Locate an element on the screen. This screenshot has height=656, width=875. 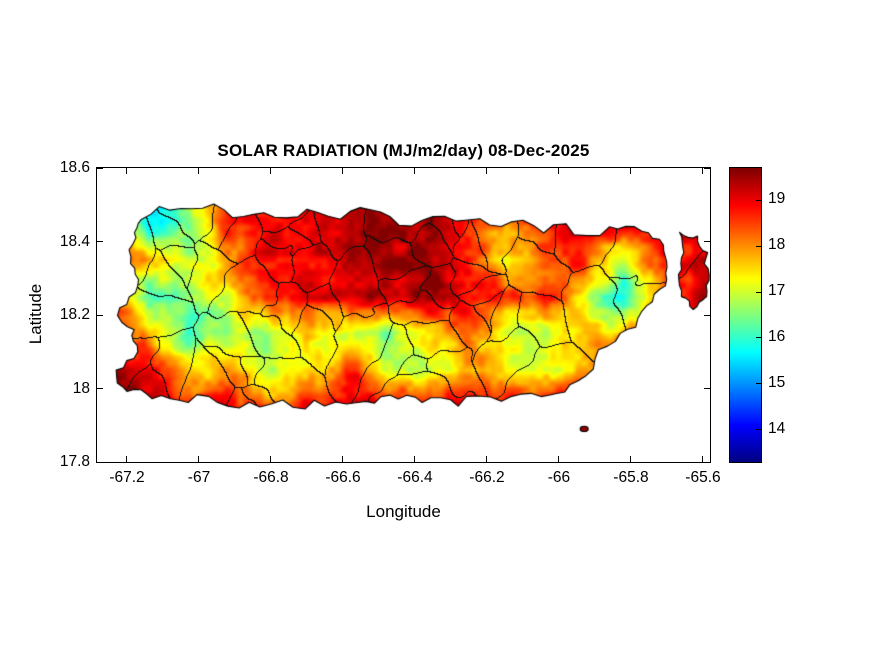
colorbar-tick-label: 18 is located at coordinates (777, 245).